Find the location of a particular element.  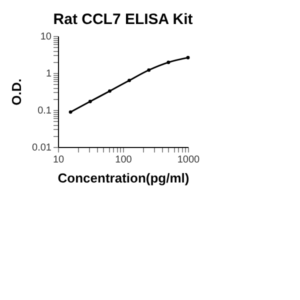

y-tick-label: 10 is located at coordinates (46, 37).